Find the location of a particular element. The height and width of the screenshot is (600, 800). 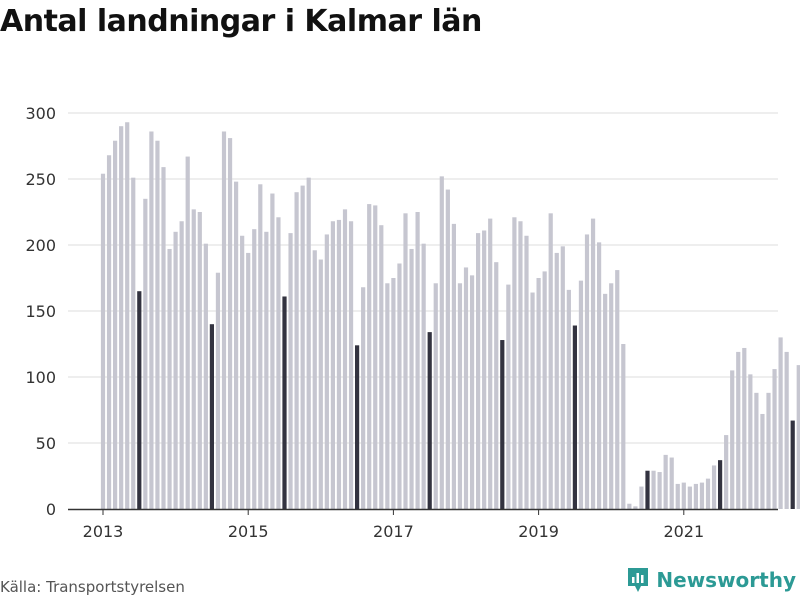

y-axis-ticks: 0 50 100 150 200 250 300 is located at coordinates (40, 311).